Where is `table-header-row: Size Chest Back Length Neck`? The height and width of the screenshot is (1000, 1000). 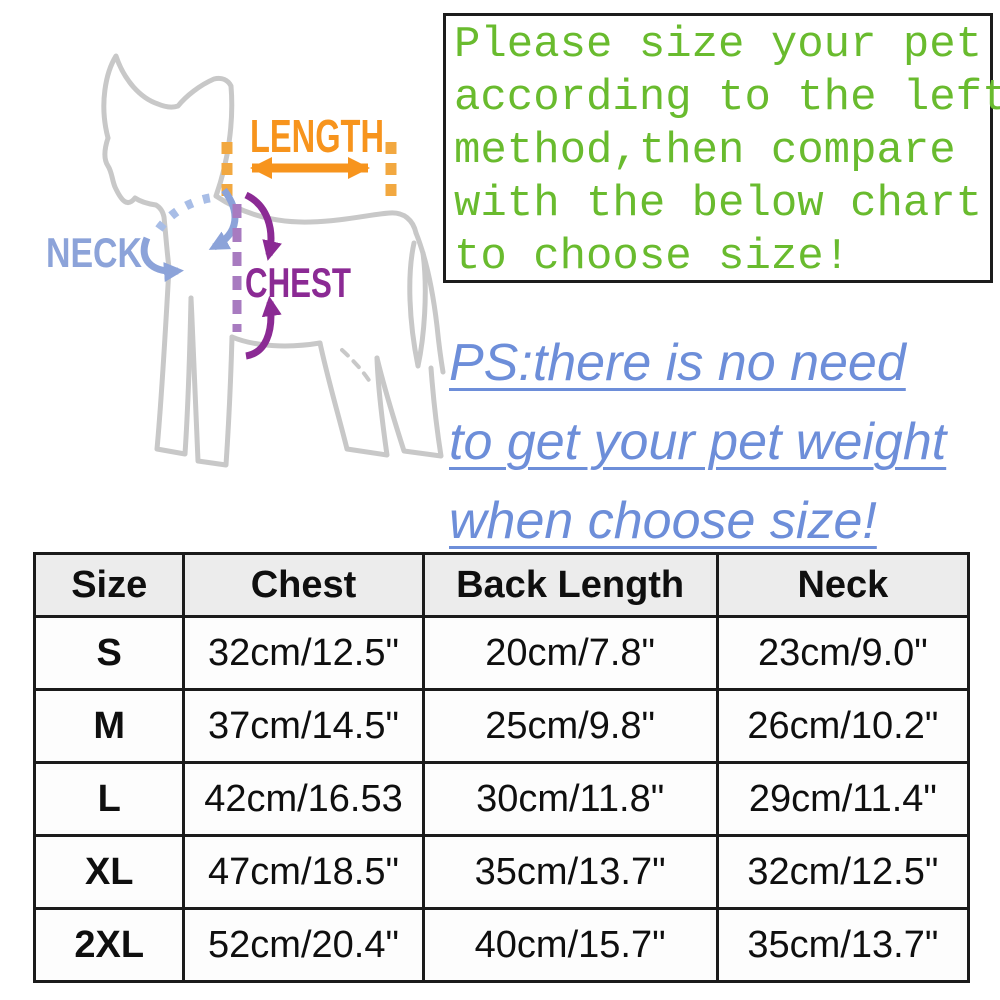
table-header-row: Size Chest Back Length Neck is located at coordinates (501, 585).